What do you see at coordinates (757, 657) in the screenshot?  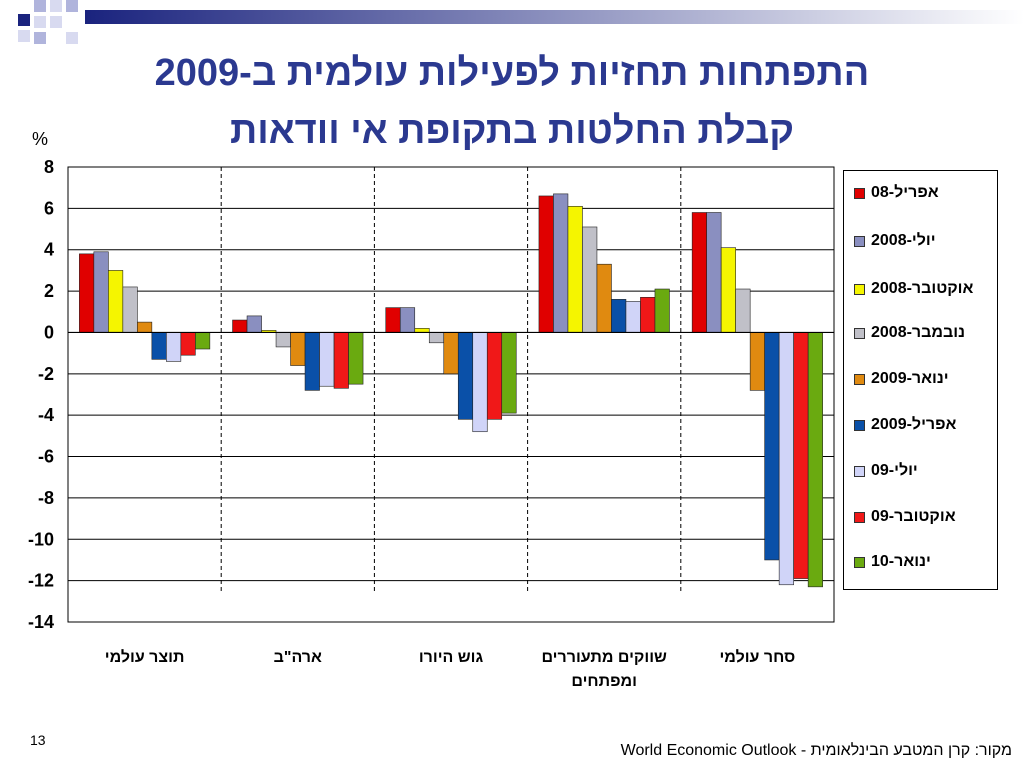 I see `category-label: סחר עולמי` at bounding box center [757, 657].